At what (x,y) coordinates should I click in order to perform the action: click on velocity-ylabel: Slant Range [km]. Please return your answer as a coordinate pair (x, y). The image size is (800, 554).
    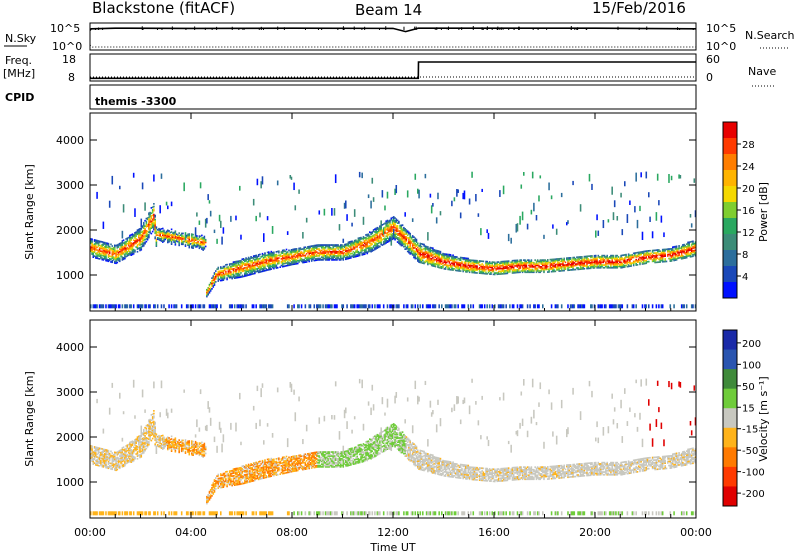
    Looking at the image, I should click on (29, 419).